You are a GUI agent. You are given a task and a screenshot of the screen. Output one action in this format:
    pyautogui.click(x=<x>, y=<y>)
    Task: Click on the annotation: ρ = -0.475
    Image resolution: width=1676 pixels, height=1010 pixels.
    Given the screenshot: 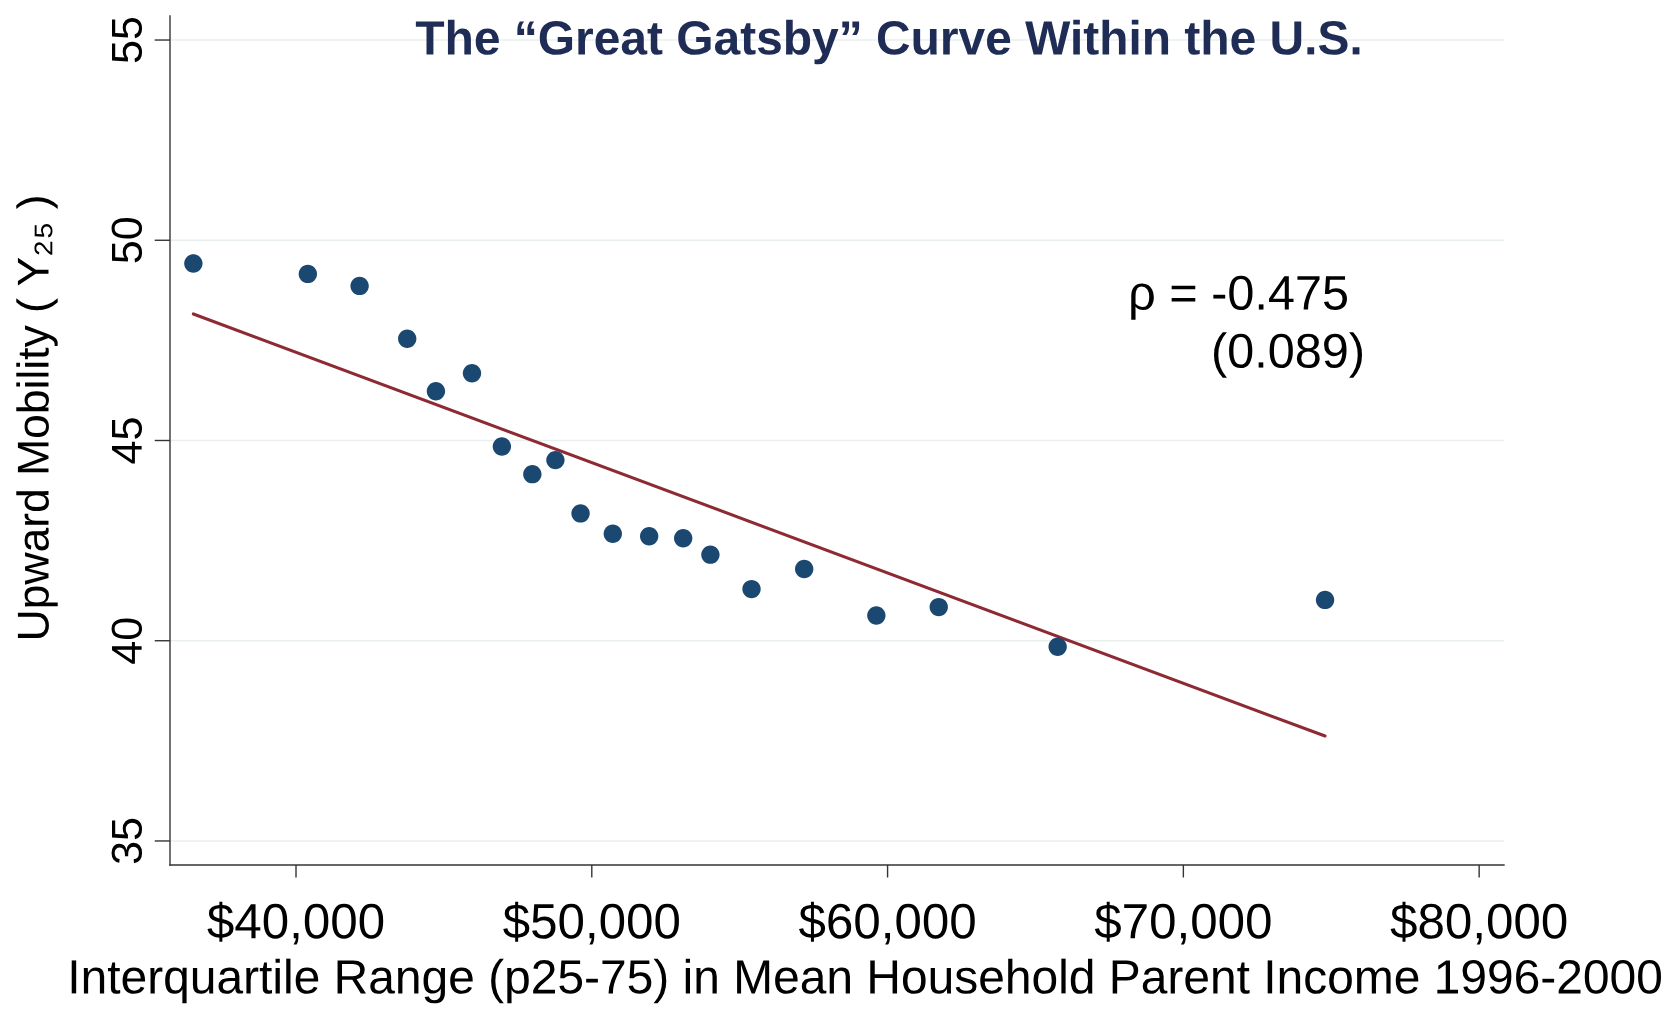 What is the action you would take?
    pyautogui.click(x=1239, y=297)
    